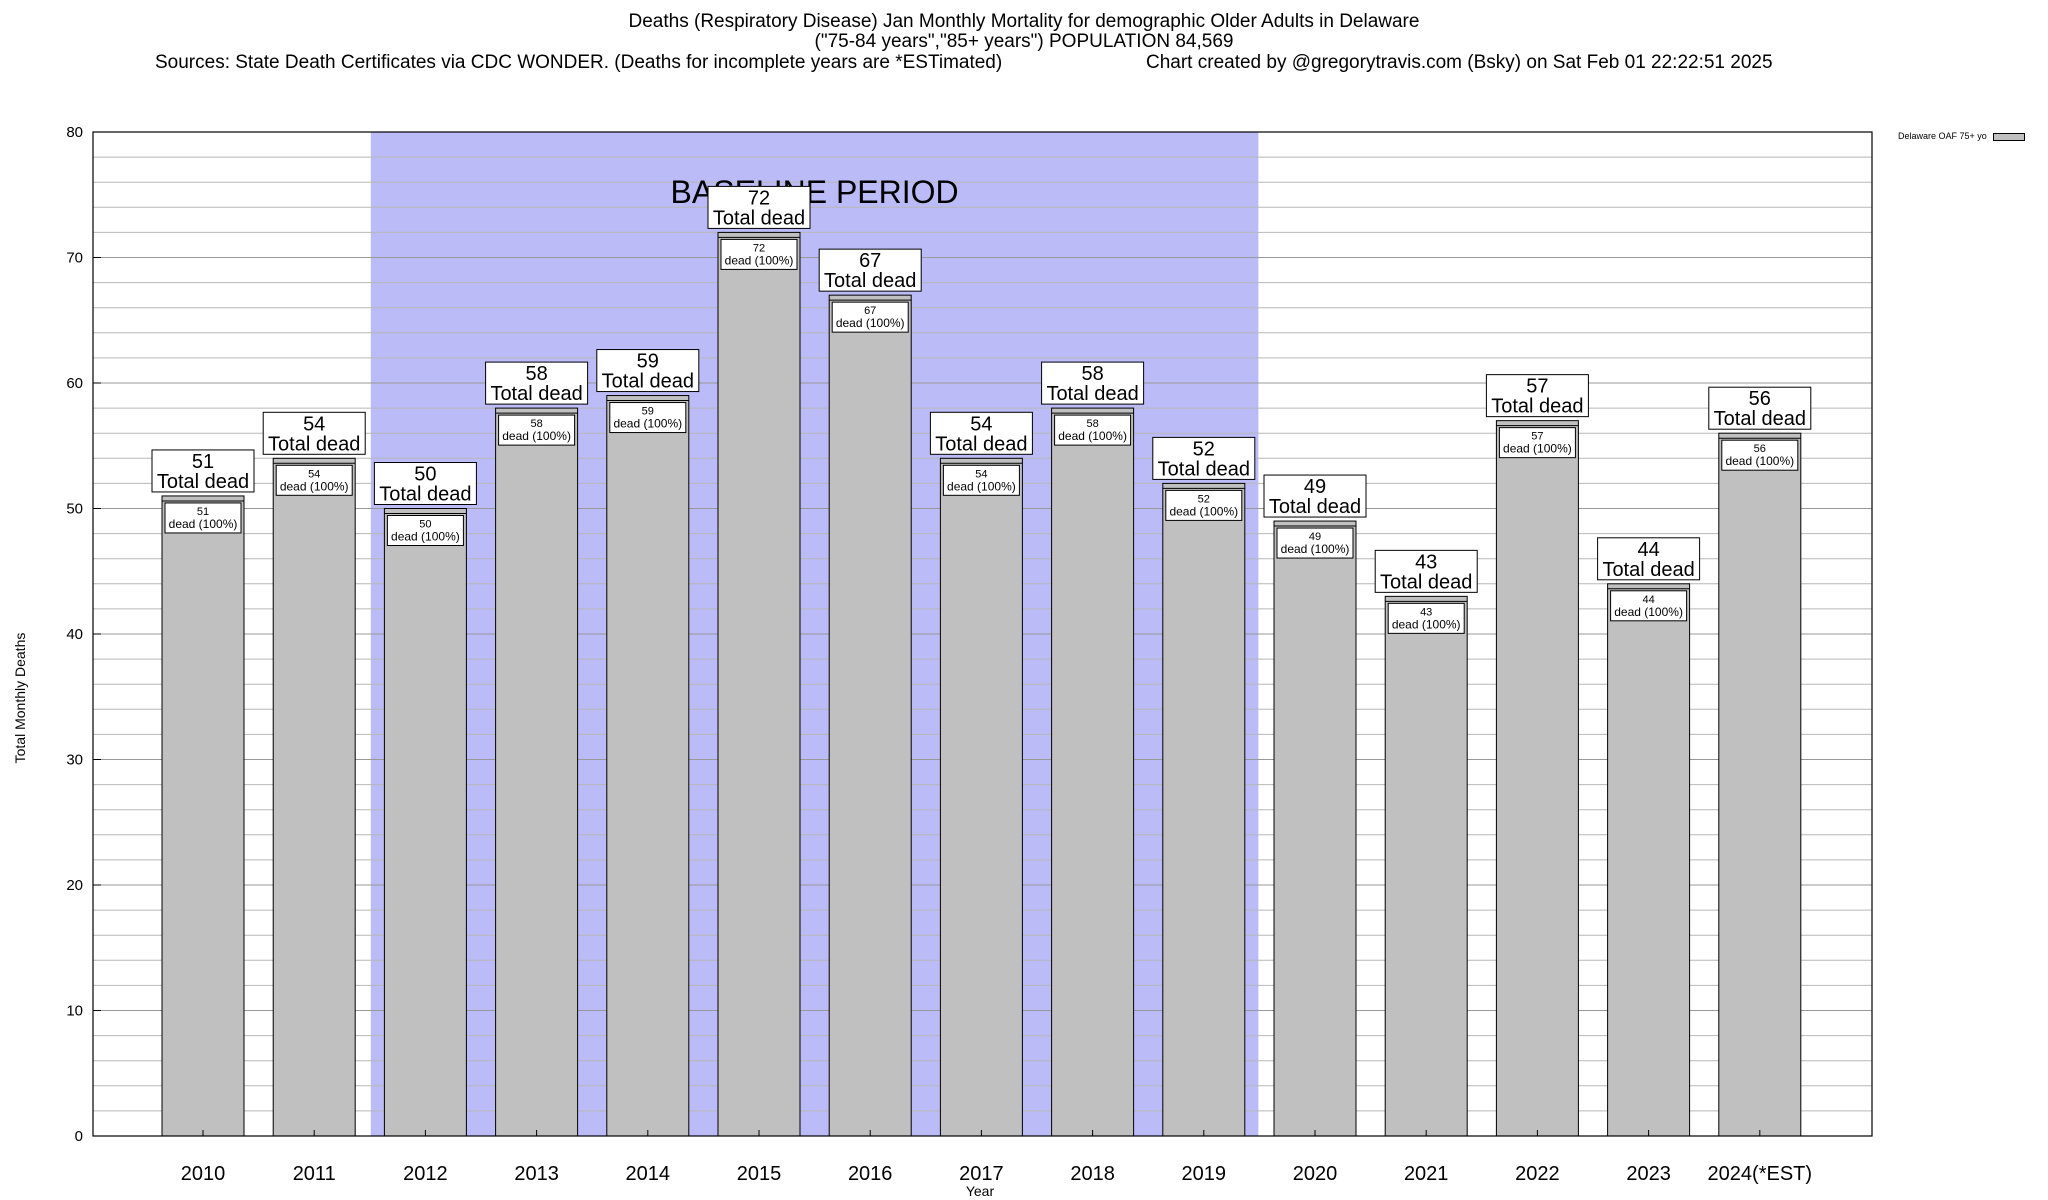  I want to click on inner-value-label: 52, so click(1204, 499).